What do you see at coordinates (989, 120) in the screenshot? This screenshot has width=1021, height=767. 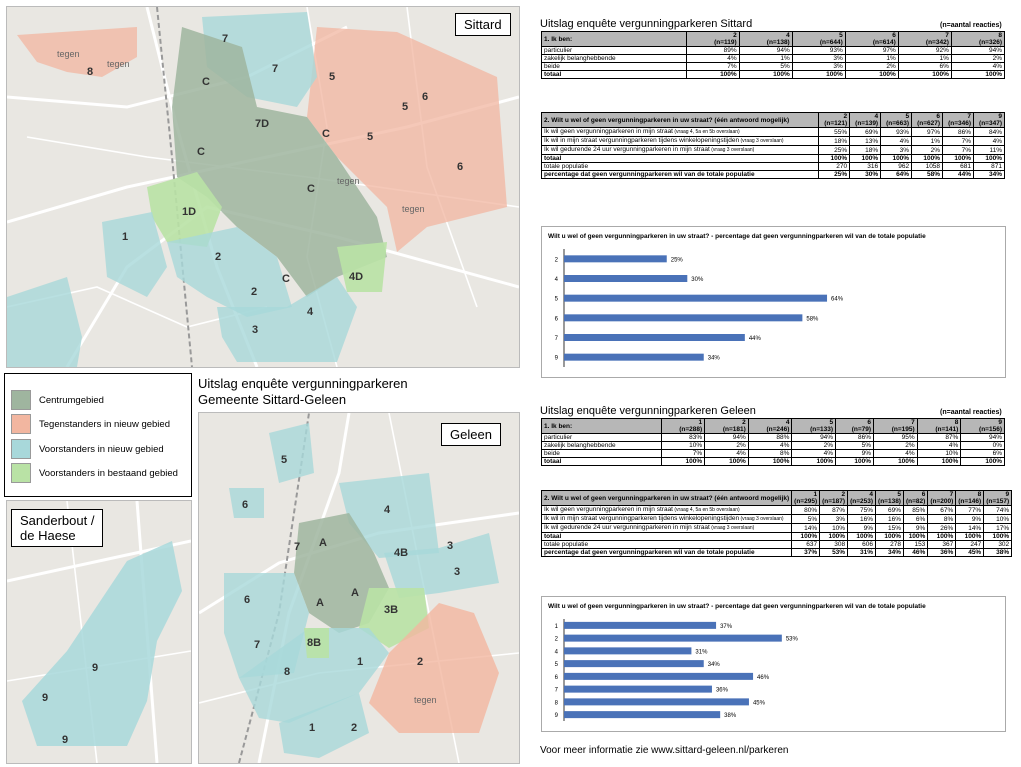 I see `column-header: 9 (n=347)` at bounding box center [989, 120].